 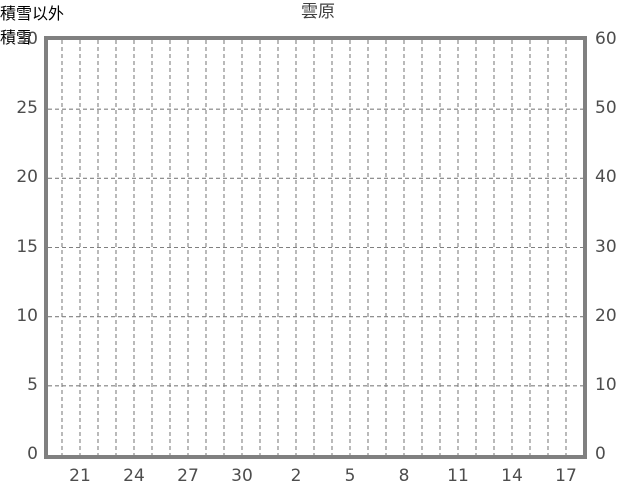 I want to click on right-tick-20: 20, so click(x=606, y=315).